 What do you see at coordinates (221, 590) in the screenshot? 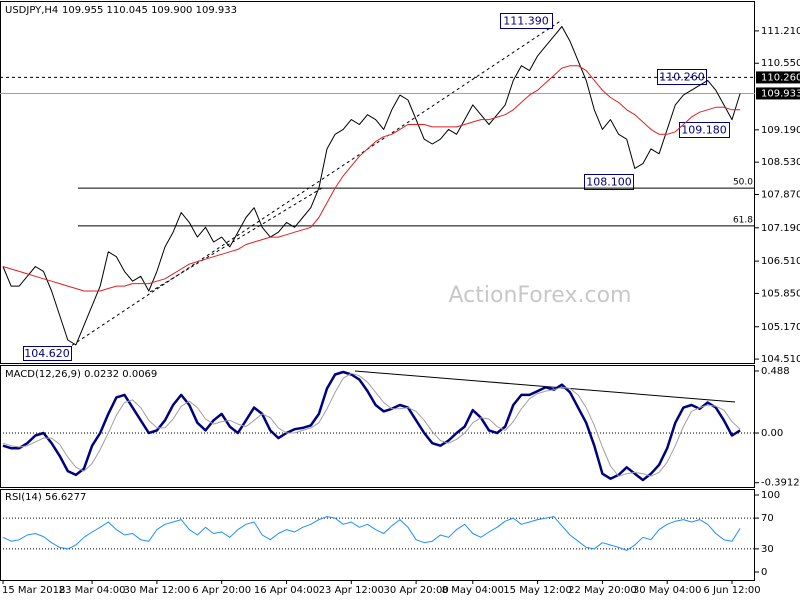
I see `x-tick-label: 6 Apr 20:00` at bounding box center [221, 590].